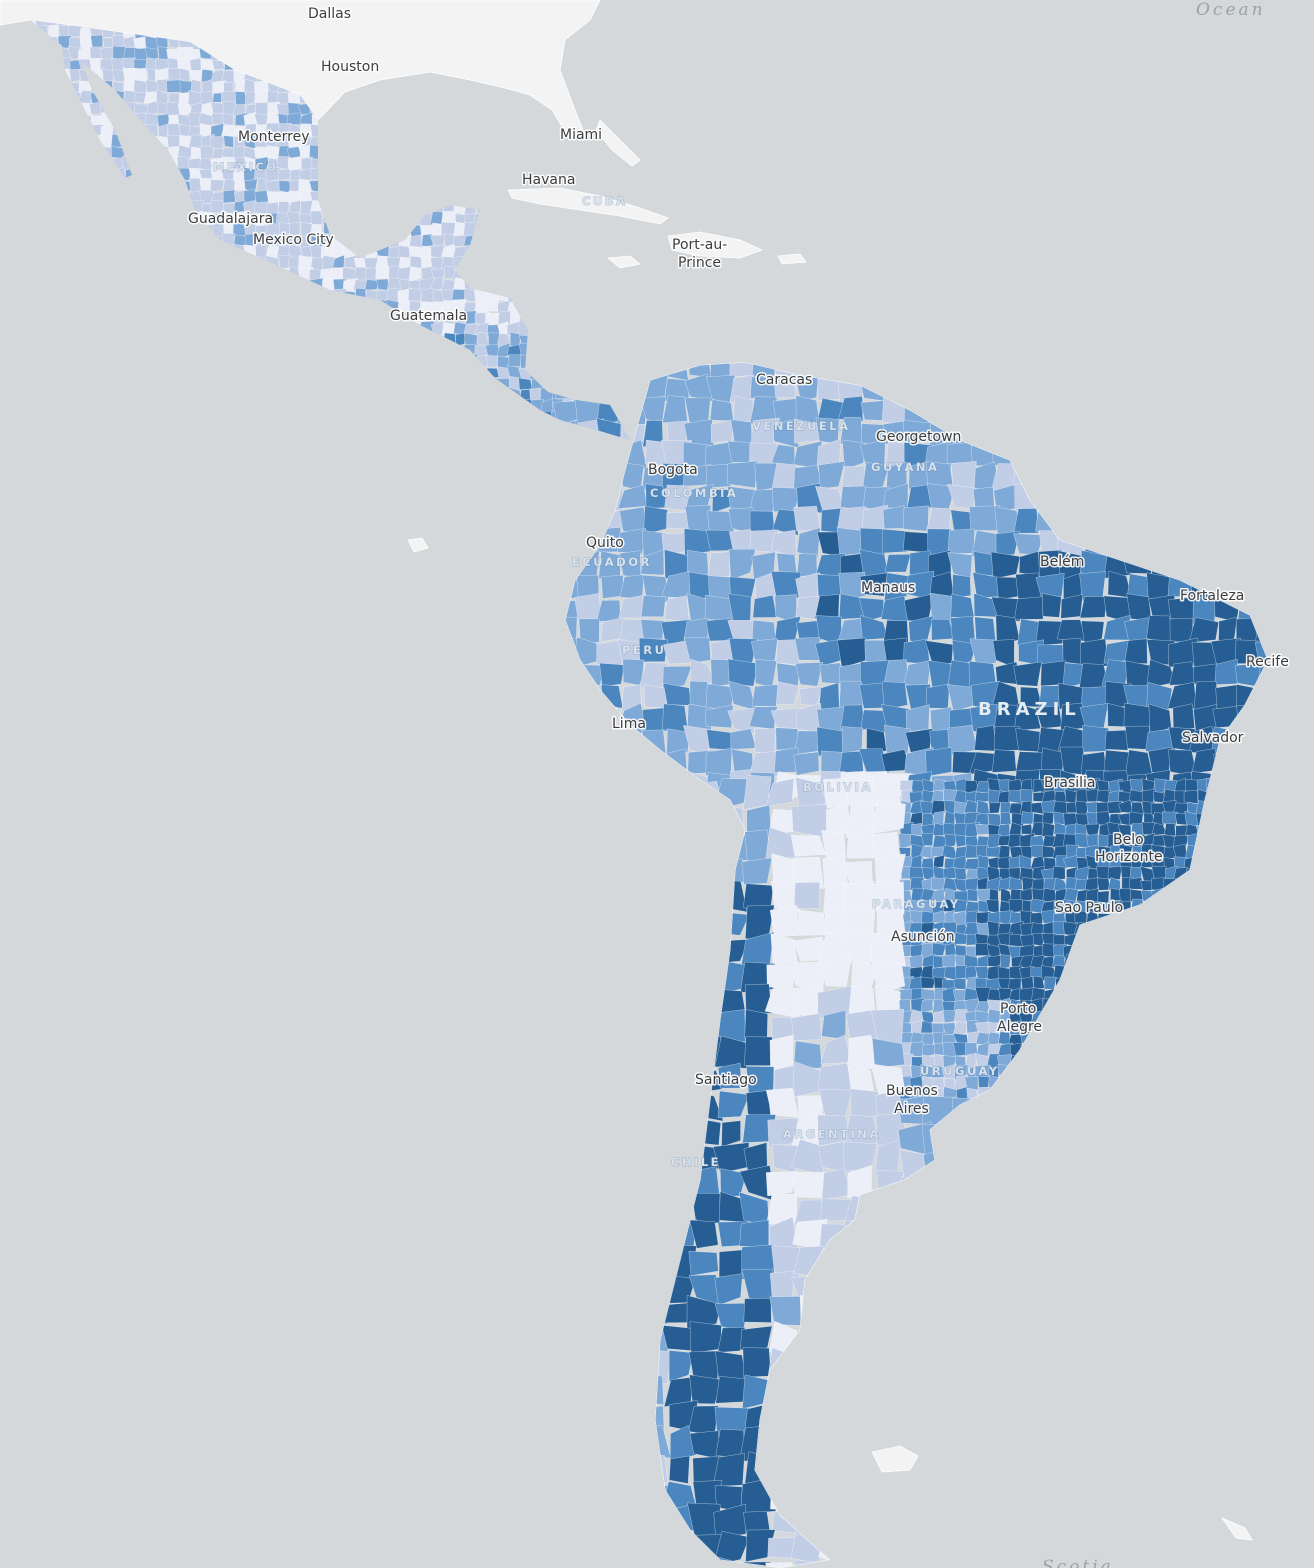  What do you see at coordinates (832, 1134) in the screenshot?
I see `country-label-argentina: ARGENTINA` at bounding box center [832, 1134].